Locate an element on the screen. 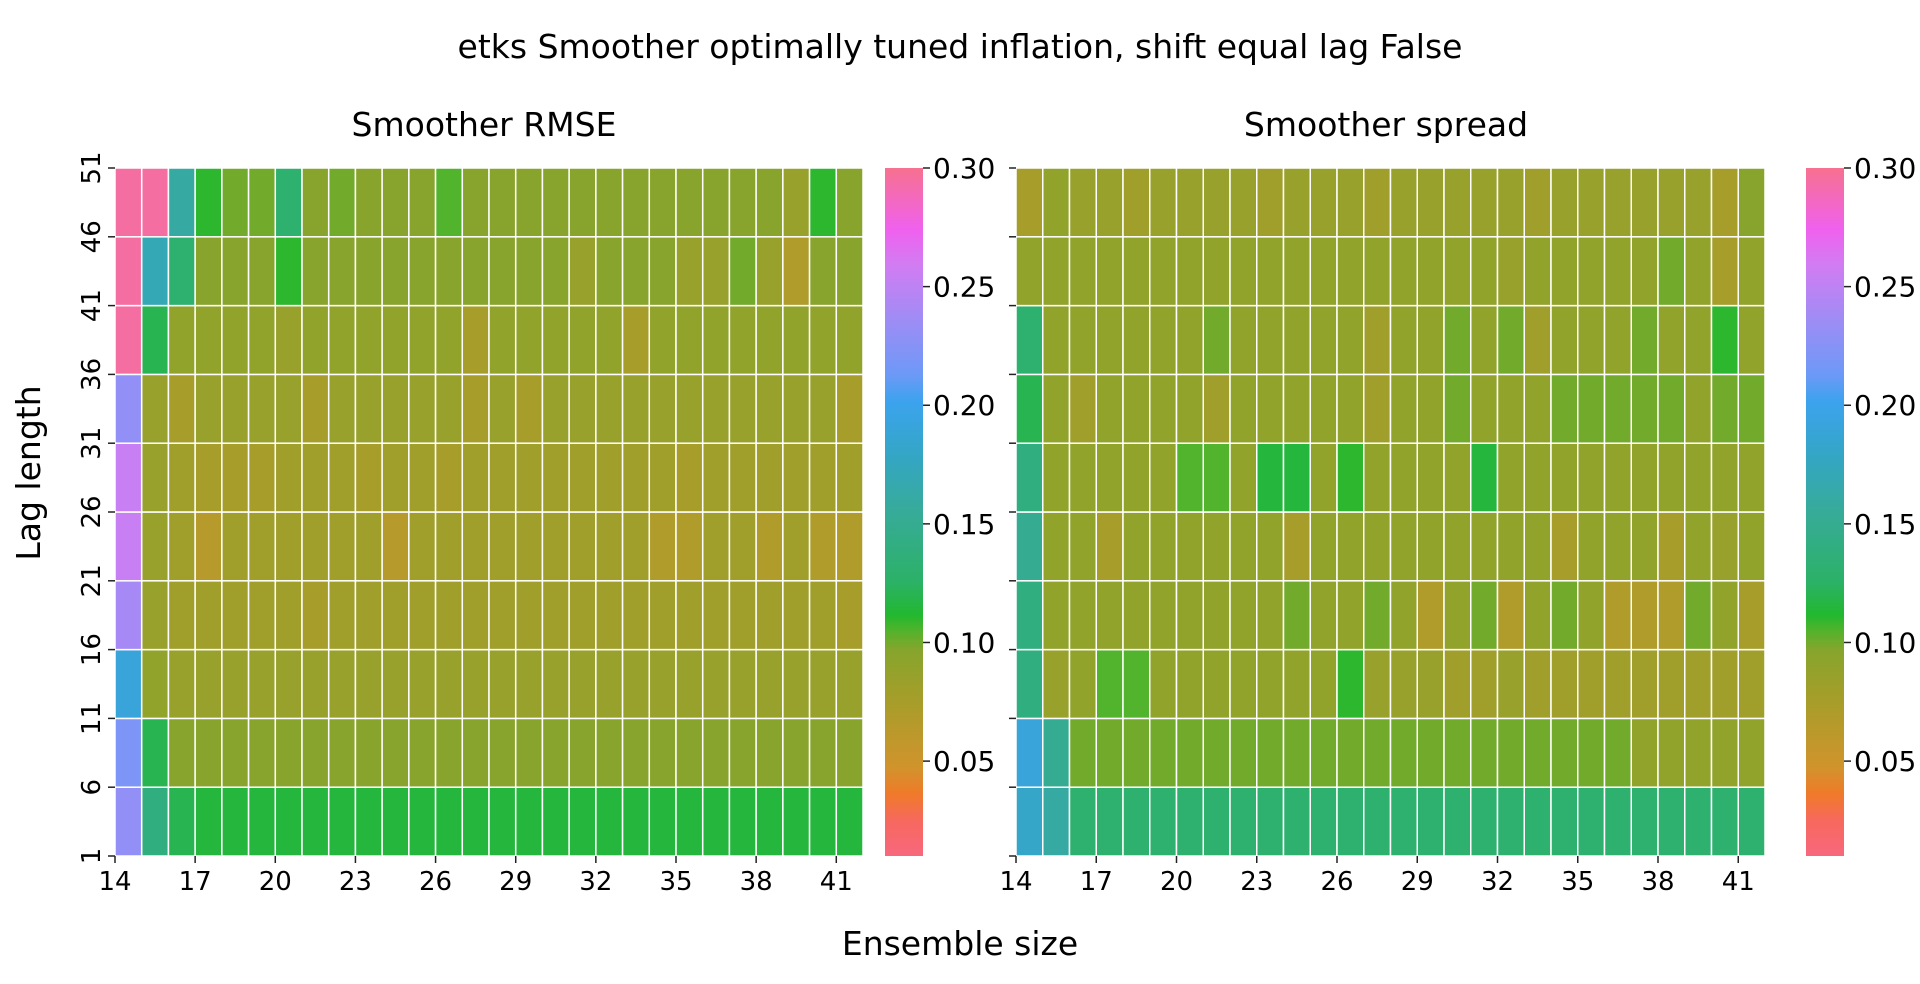  x-tick-label: 20 is located at coordinates (1176, 882).